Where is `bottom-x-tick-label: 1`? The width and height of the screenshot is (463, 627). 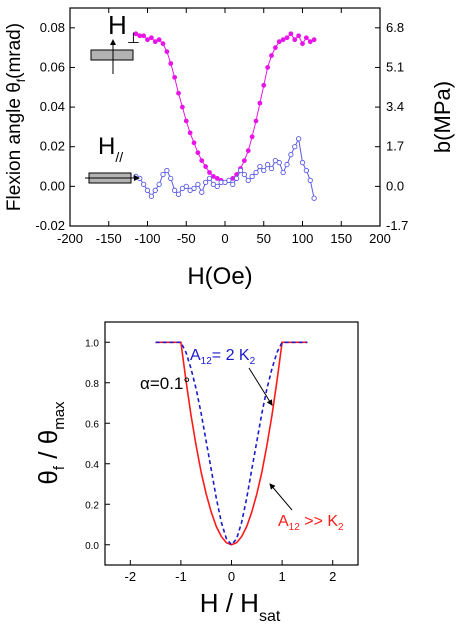 bottom-x-tick-label: 1 is located at coordinates (281, 576).